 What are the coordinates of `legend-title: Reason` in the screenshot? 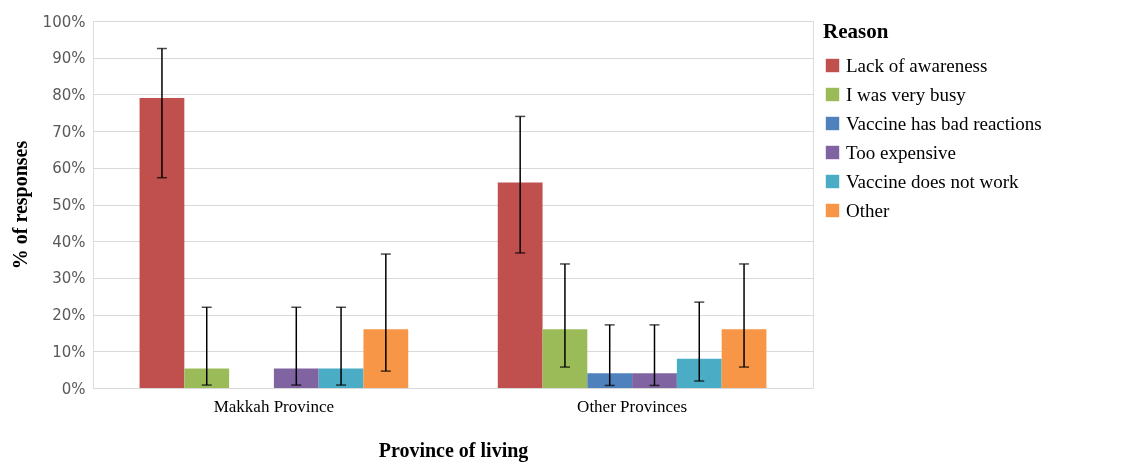 It's located at (856, 31).